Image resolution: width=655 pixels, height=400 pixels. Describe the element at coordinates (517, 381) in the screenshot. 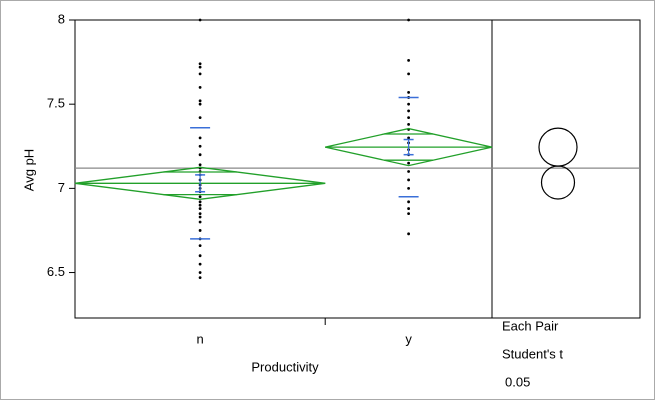

I see `alpha-label: 0.05` at that location.